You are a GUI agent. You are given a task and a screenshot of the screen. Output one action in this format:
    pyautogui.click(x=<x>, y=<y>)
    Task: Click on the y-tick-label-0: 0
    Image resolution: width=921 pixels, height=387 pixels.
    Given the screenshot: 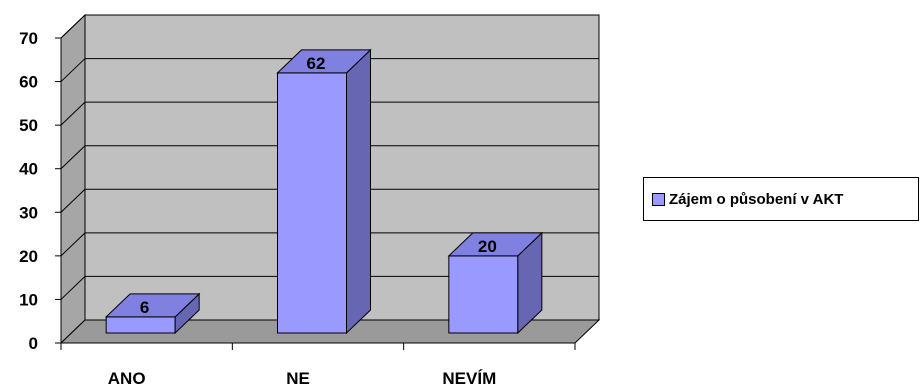 What is the action you would take?
    pyautogui.click(x=33, y=343)
    